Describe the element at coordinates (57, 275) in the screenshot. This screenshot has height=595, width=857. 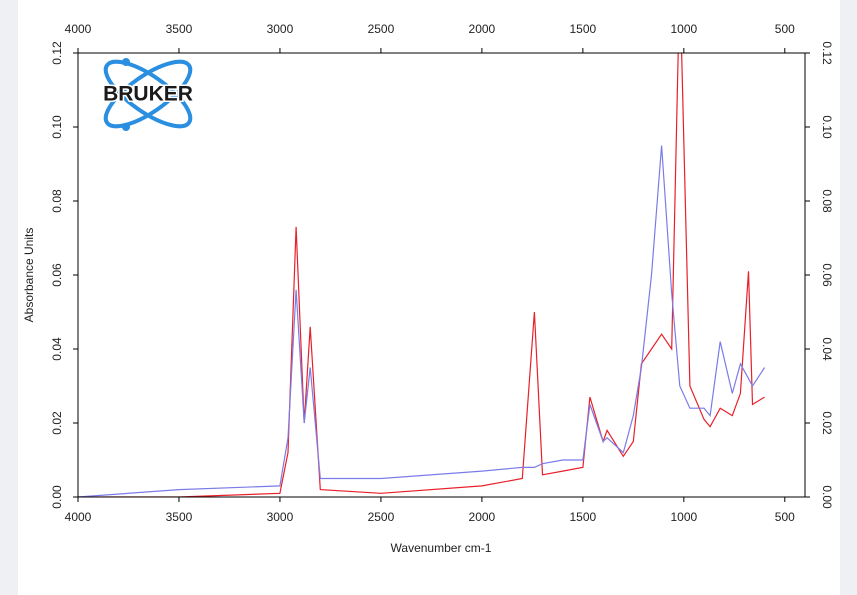
I see `y-tick-label: 0.06` at that location.